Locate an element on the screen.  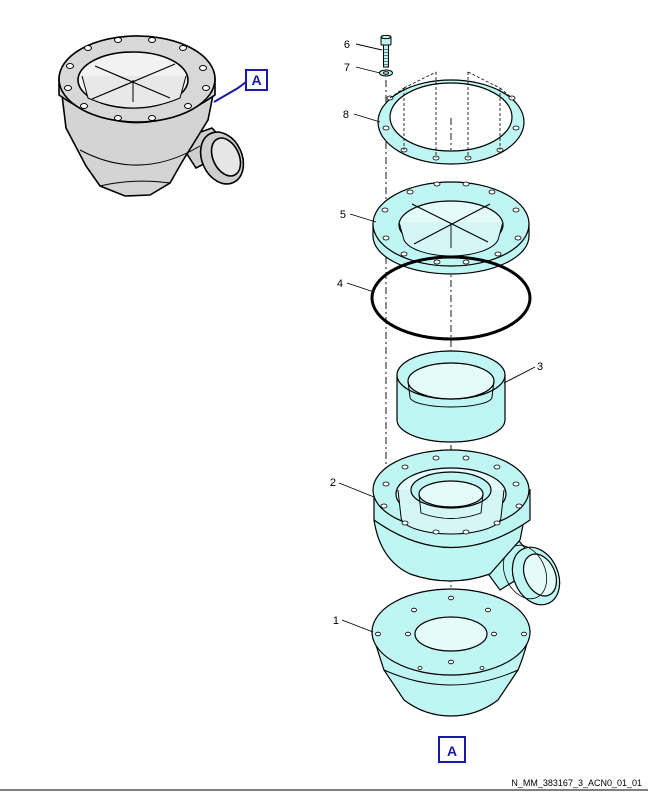
label-part-3: 3 is located at coordinates (540, 367).